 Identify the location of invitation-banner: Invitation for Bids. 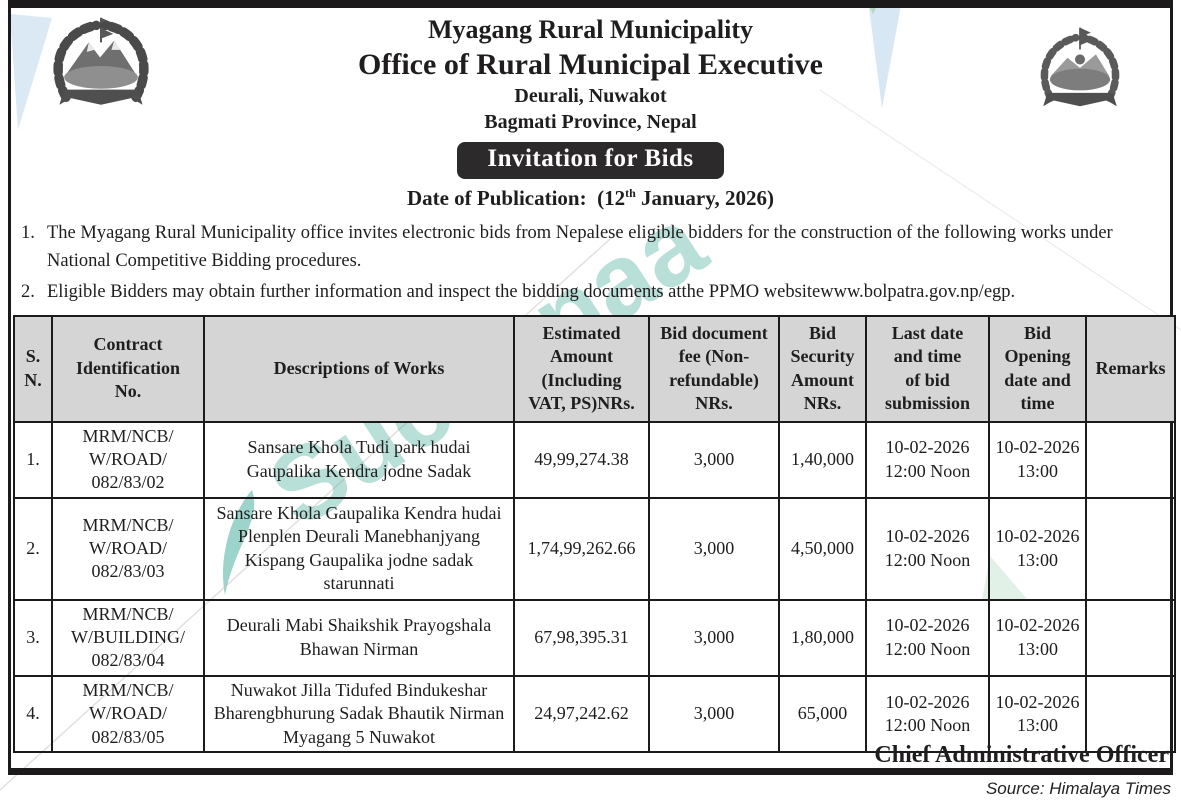
(590, 160).